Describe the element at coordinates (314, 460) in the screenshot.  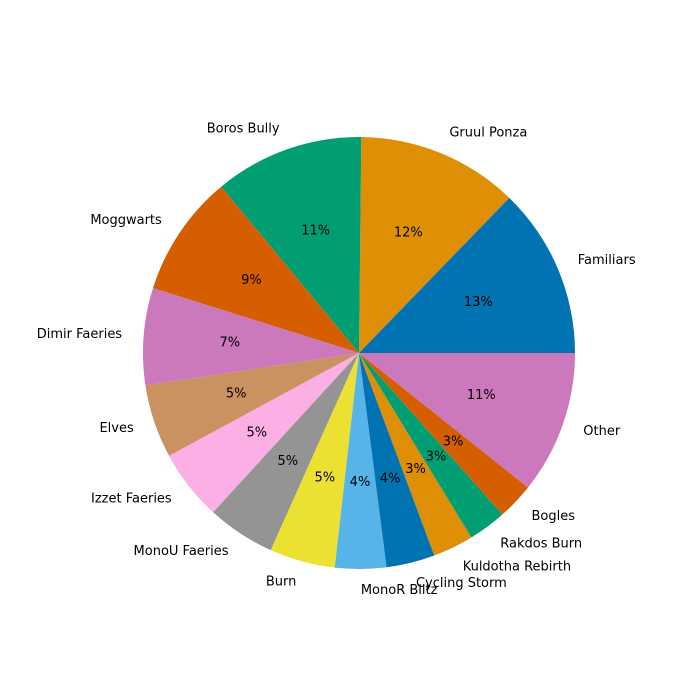
I see `pie-slice-burn` at that location.